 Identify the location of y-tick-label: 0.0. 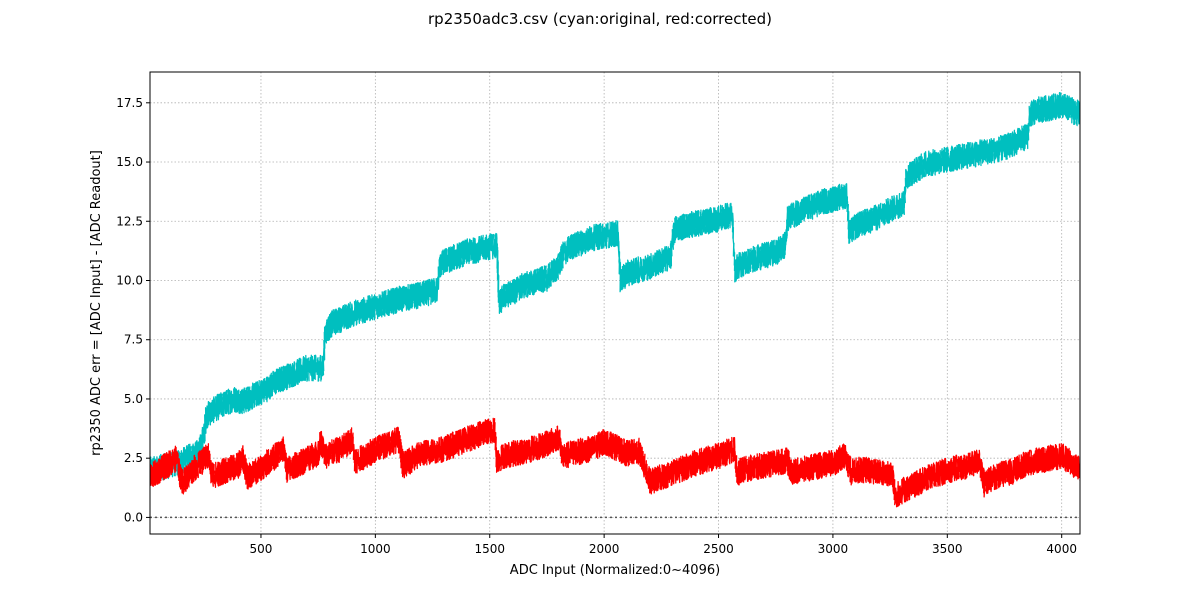
(133, 517).